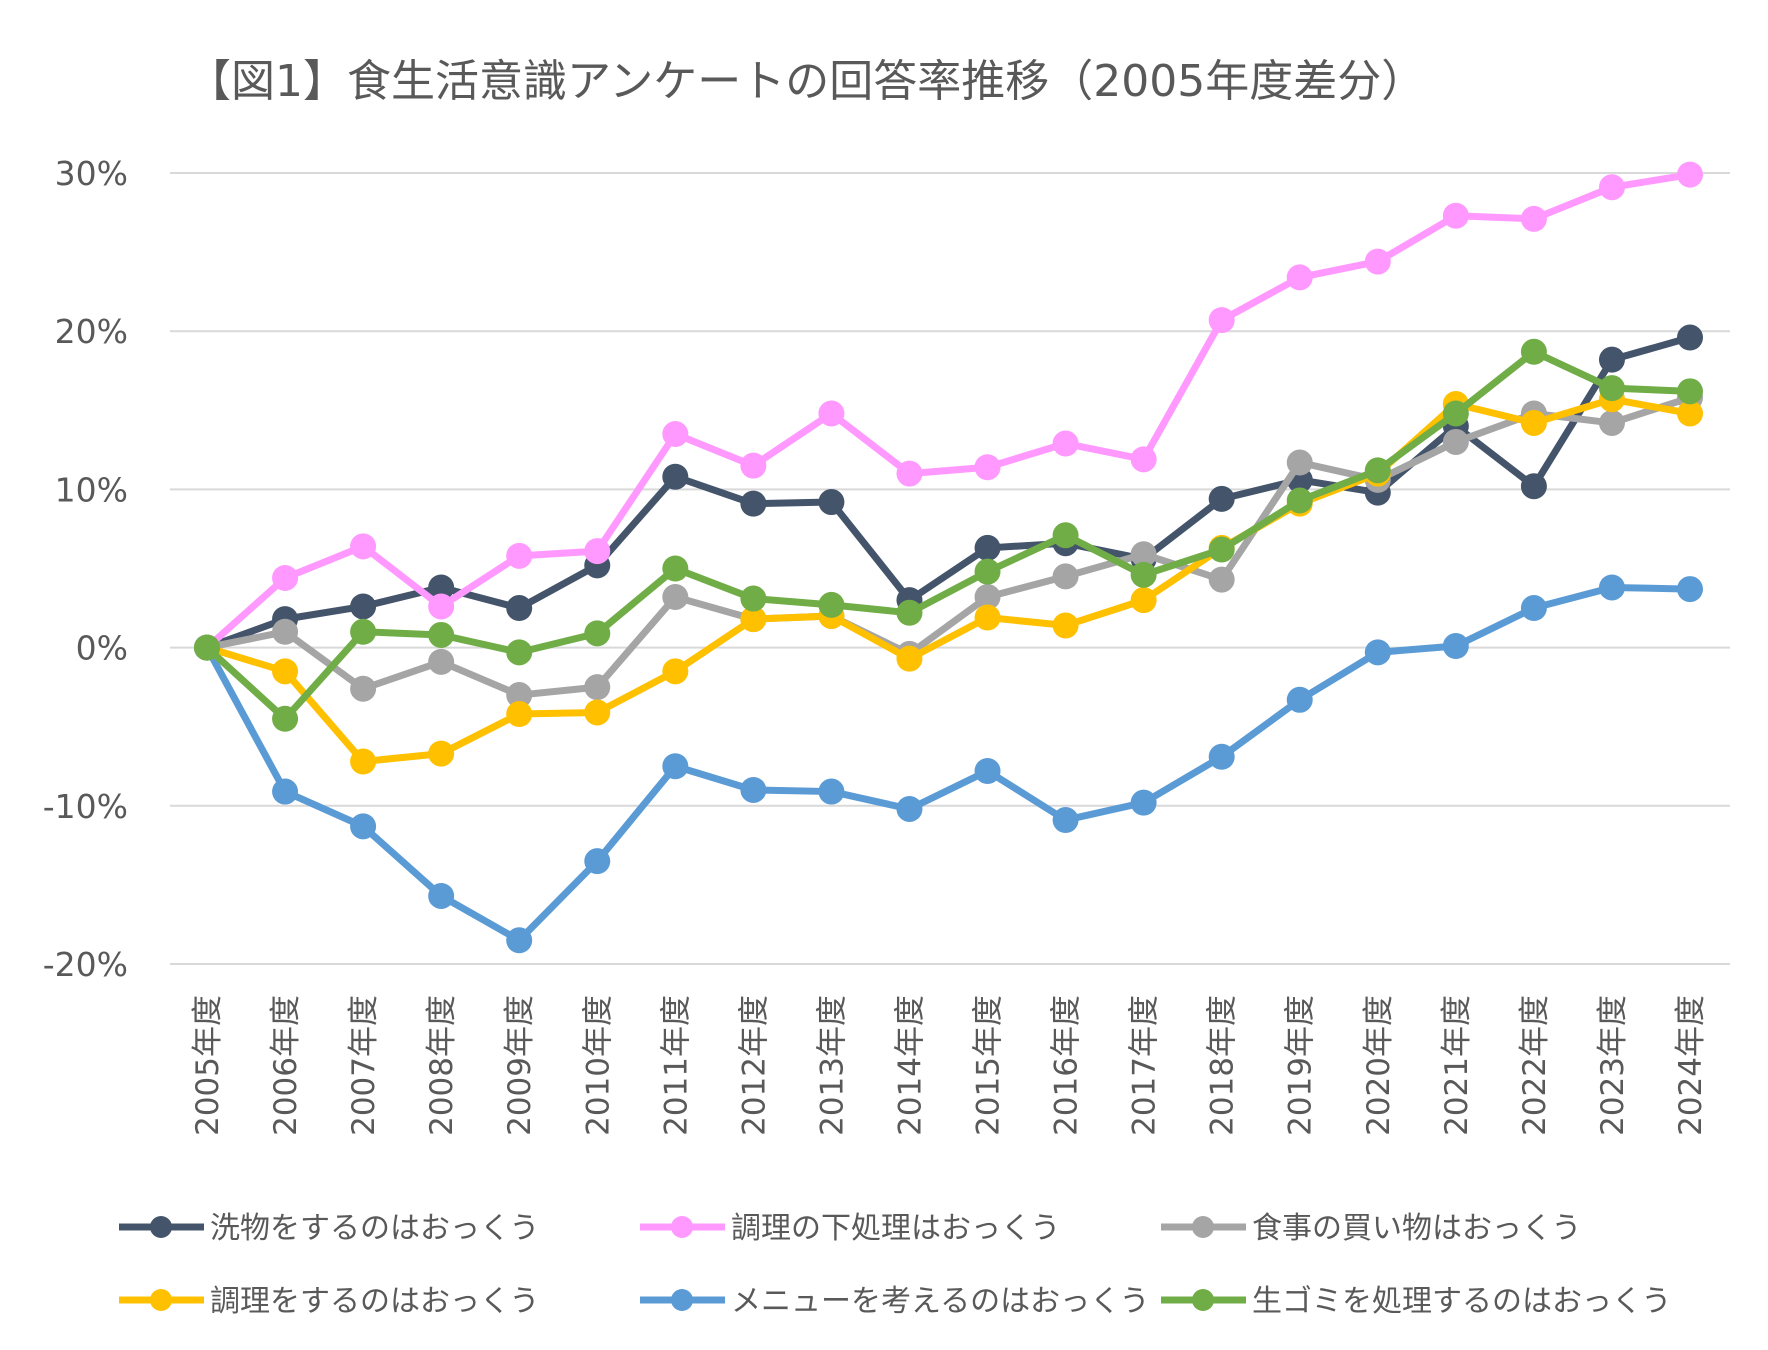 The image size is (1768, 1350). Describe the element at coordinates (364, 1065) in the screenshot. I see `x-tick-label: 2007年度` at that location.